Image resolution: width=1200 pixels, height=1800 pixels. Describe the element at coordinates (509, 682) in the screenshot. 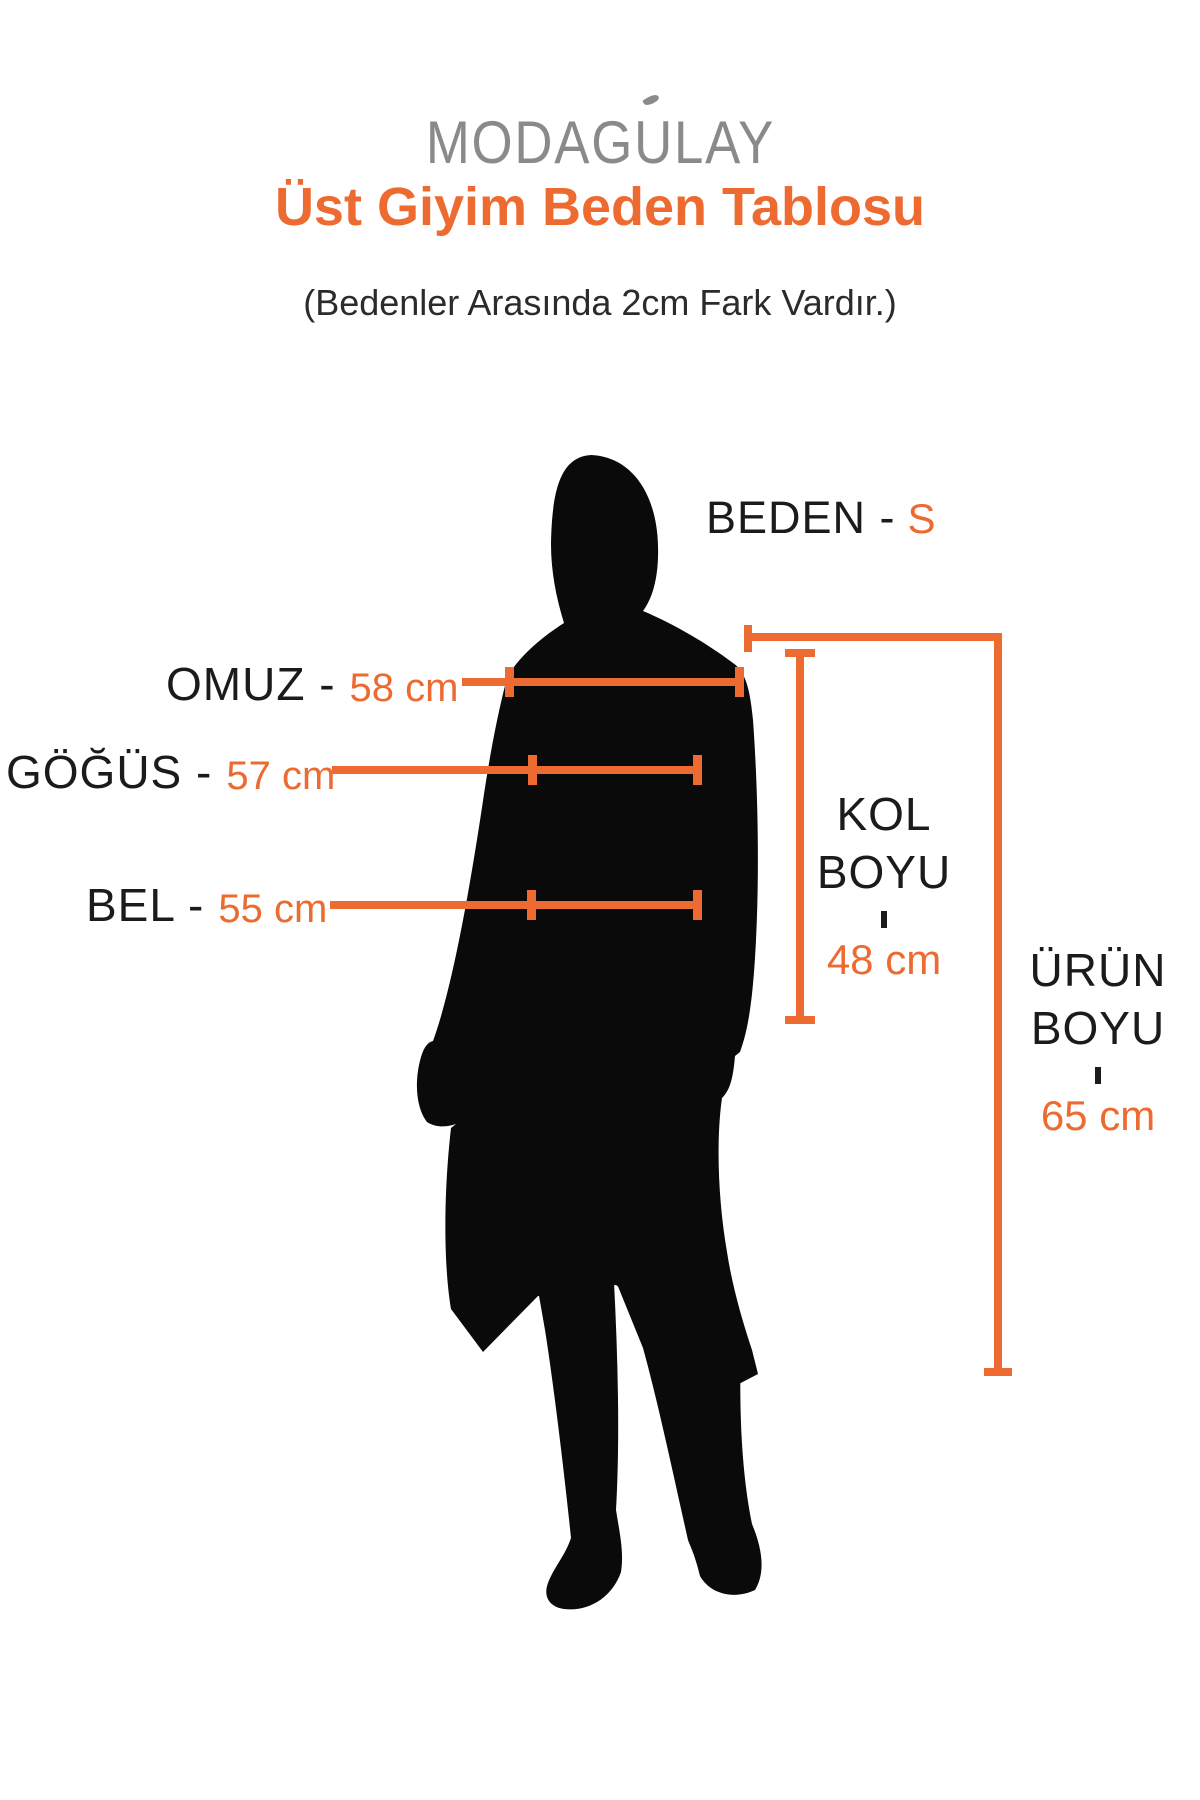

I see `omuz-tick-left` at that location.